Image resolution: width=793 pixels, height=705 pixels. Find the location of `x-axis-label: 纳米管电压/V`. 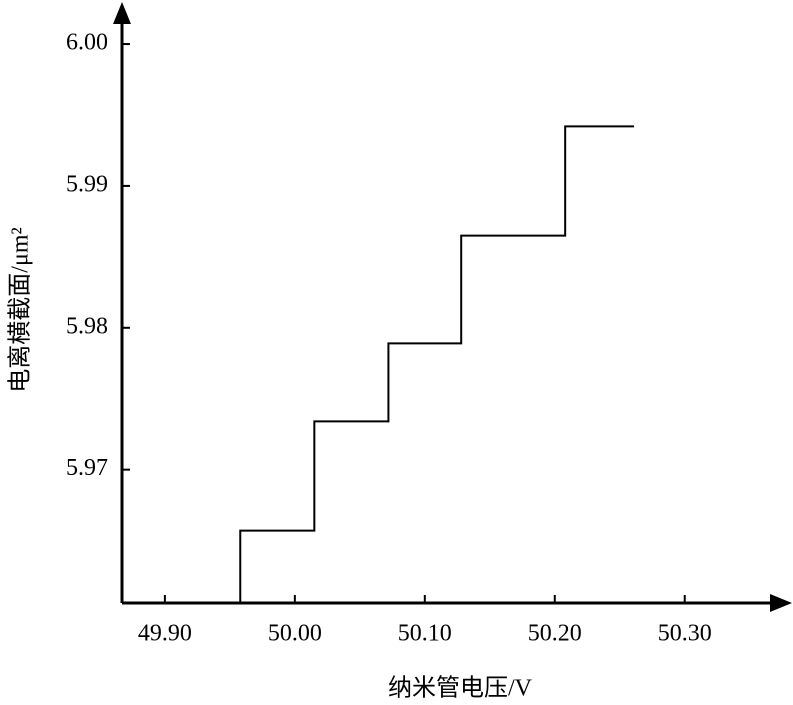

x-axis-label: 纳米管电压/V is located at coordinates (460, 688).